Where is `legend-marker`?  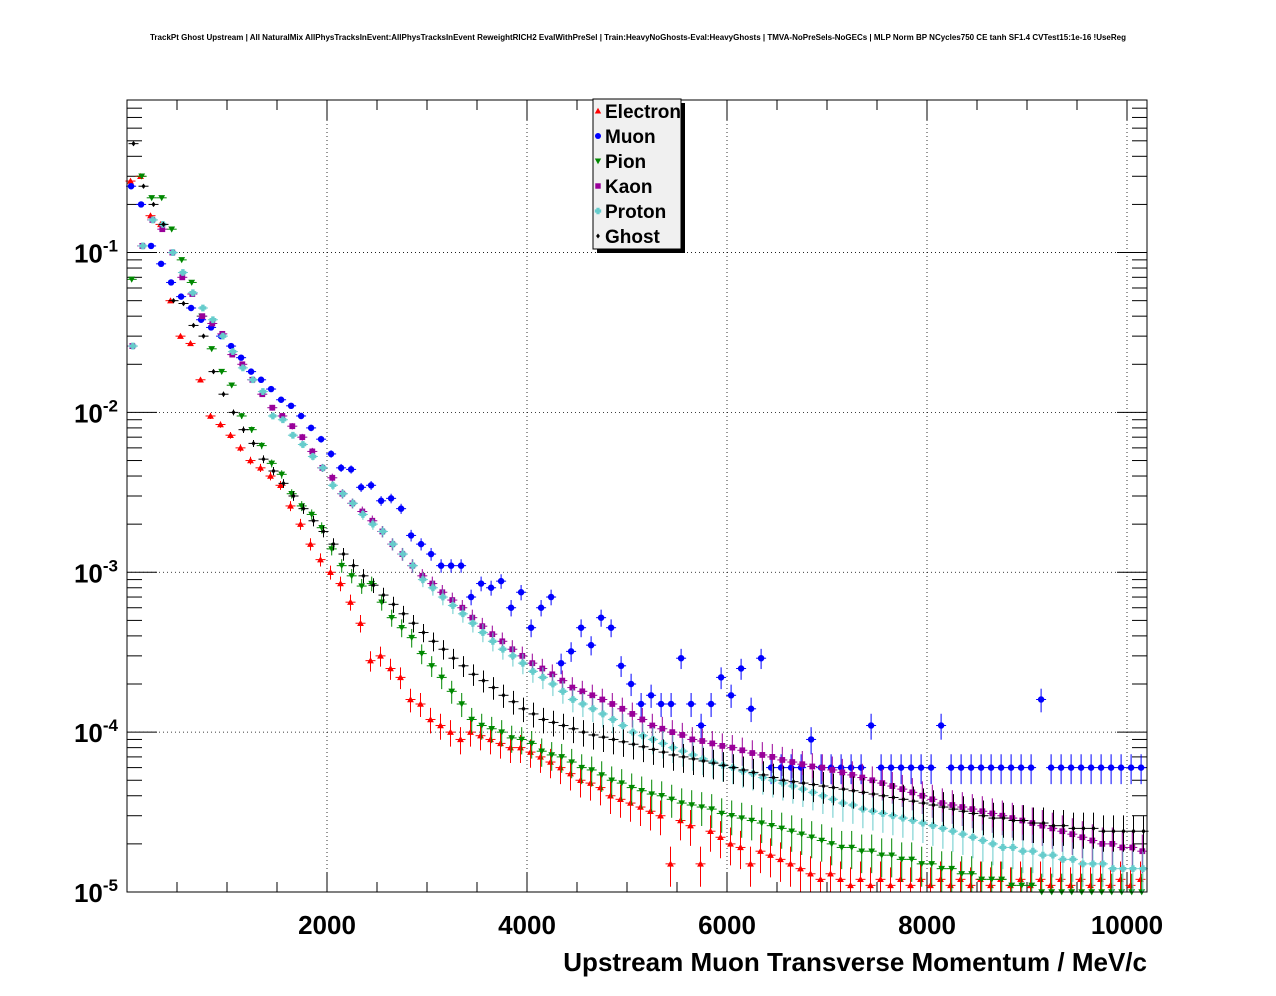 legend-marker is located at coordinates (598, 110).